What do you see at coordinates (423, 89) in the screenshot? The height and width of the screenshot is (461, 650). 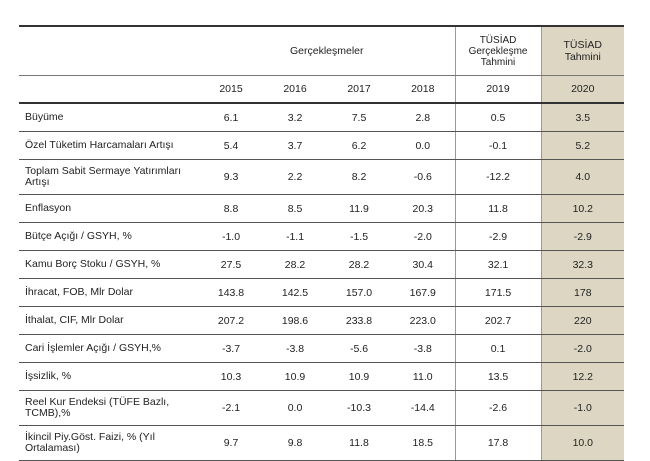 I see `year-2018: 2018` at bounding box center [423, 89].